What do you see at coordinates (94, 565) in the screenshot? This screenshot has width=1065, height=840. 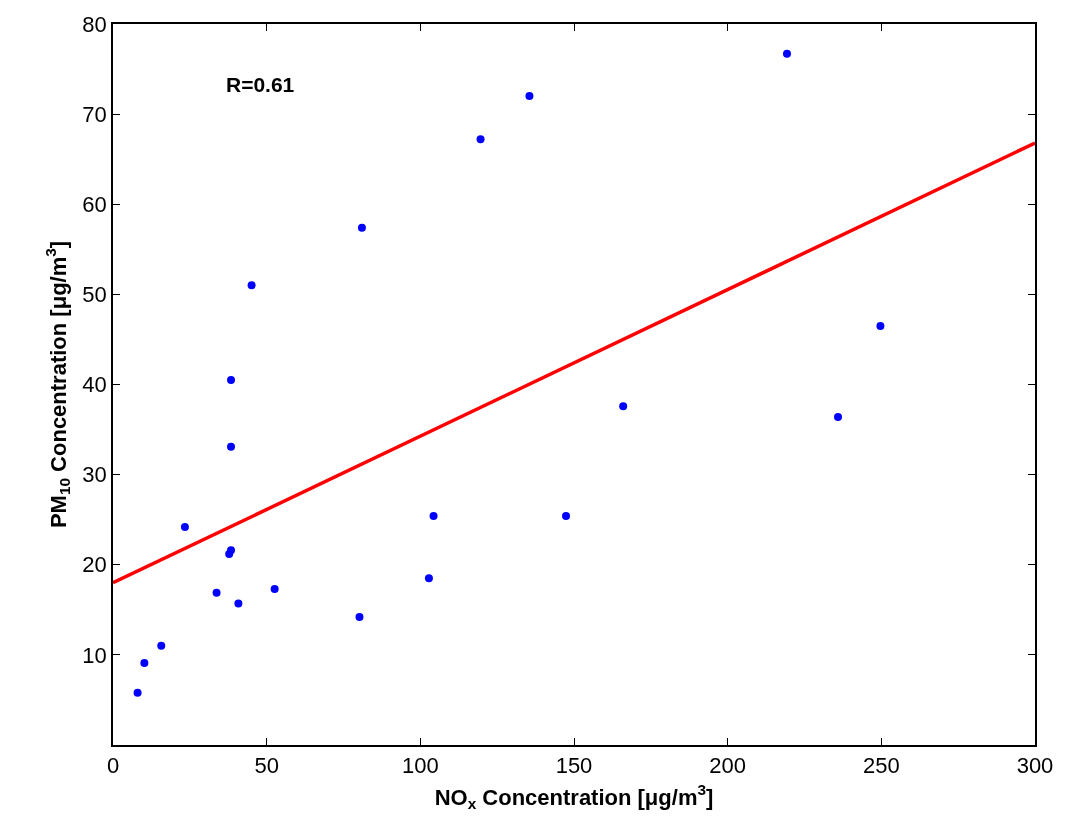 I see `y-tick-label: 20` at bounding box center [94, 565].